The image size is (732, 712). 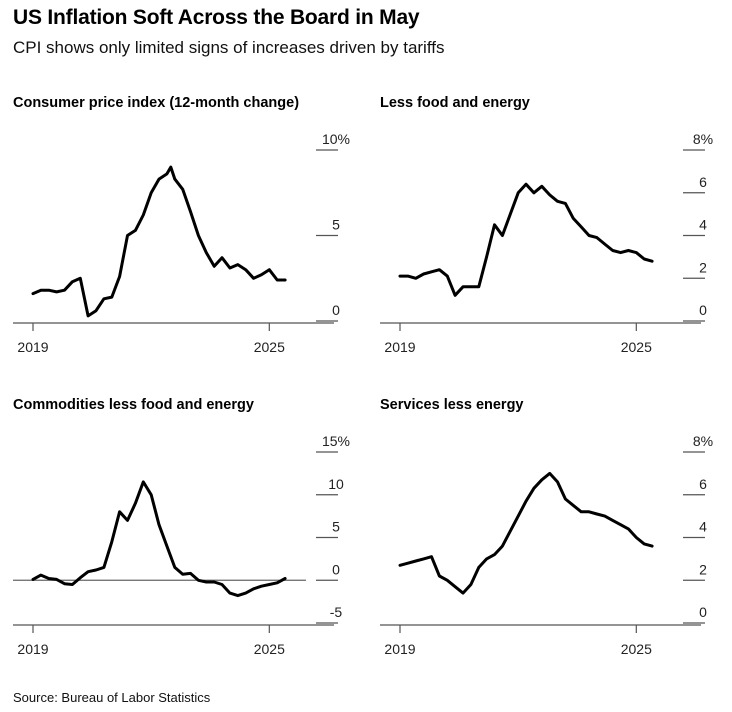 I want to click on y-tick-label: 10, so click(x=336, y=484).